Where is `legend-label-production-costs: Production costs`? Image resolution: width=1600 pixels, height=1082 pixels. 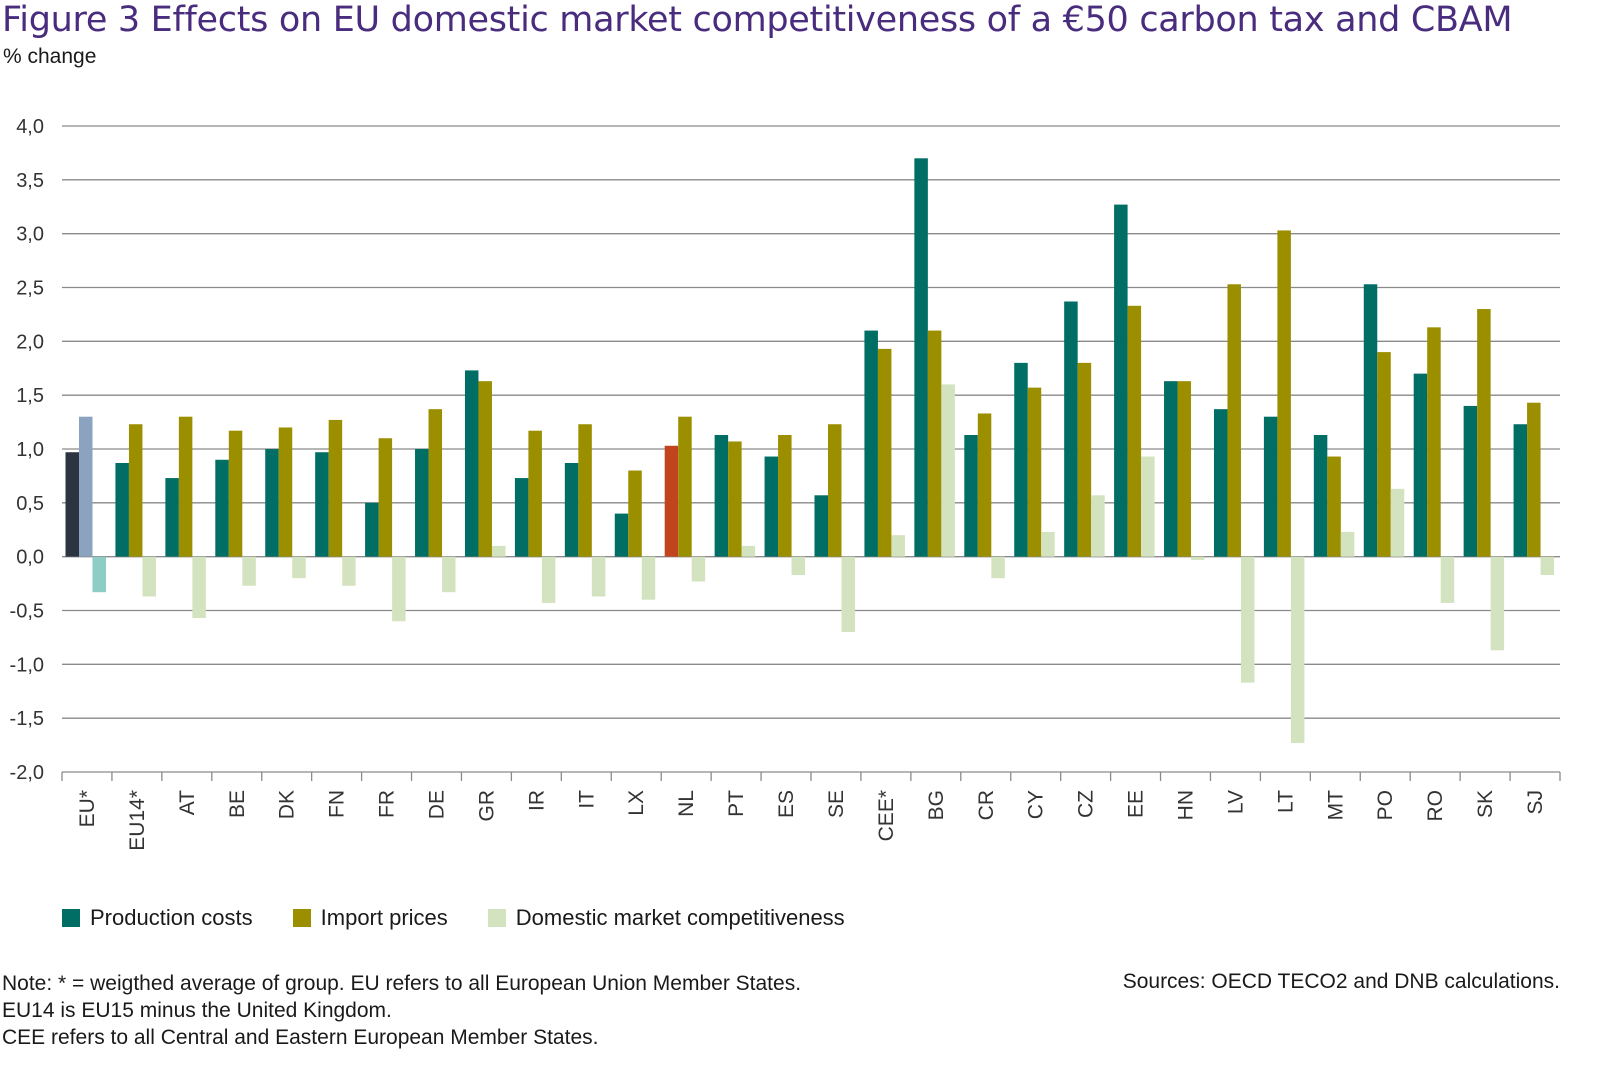 legend-label-production-costs: Production costs is located at coordinates (171, 917).